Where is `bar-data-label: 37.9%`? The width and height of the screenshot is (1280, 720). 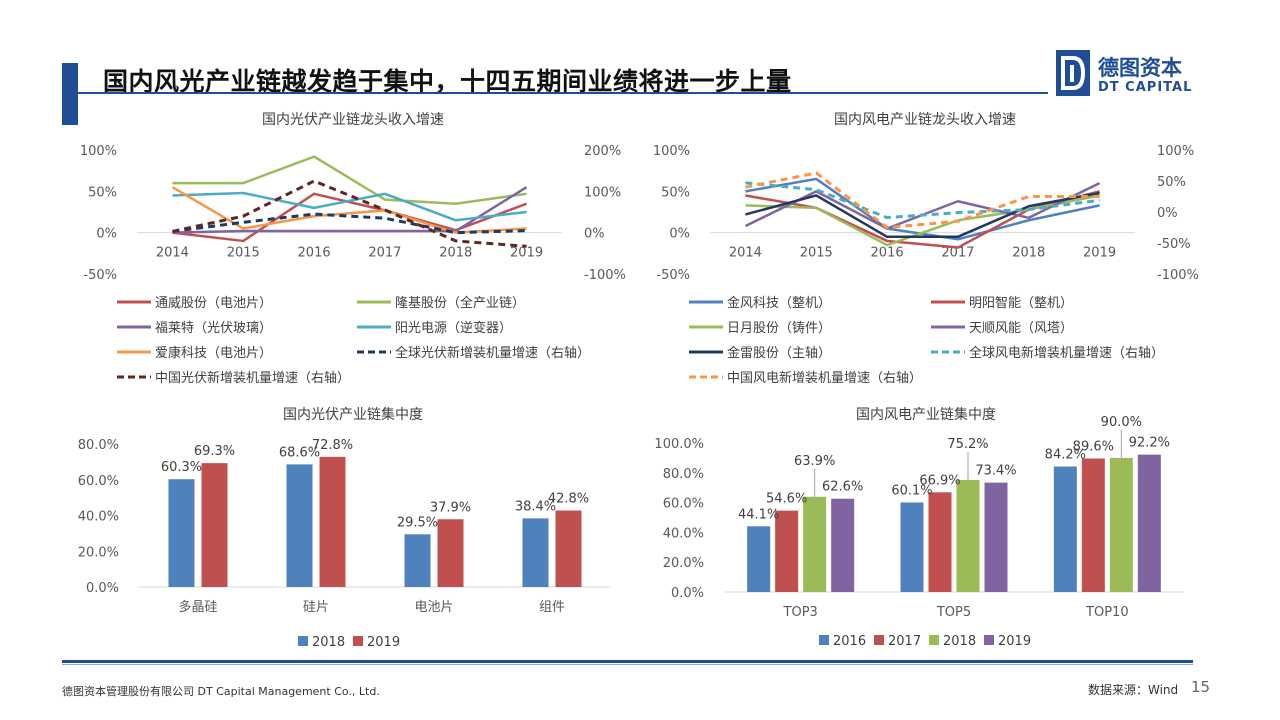
bar-data-label: 37.9% is located at coordinates (450, 507).